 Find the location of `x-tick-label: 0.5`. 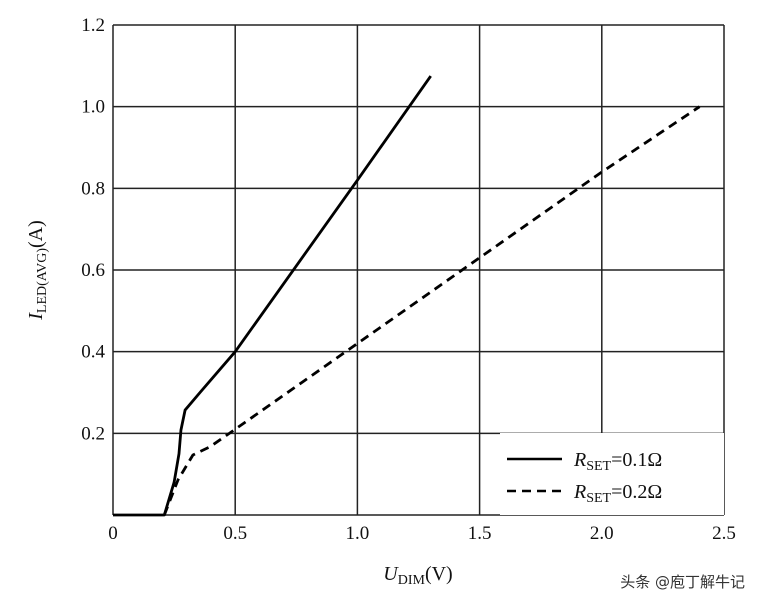

x-tick-label: 0.5 is located at coordinates (235, 533).